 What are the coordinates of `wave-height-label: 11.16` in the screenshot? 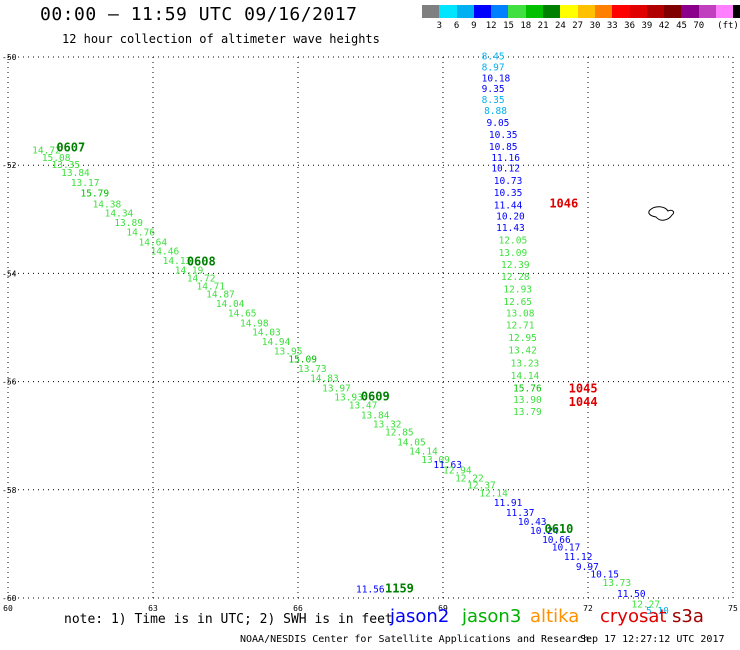 It's located at (505, 158).